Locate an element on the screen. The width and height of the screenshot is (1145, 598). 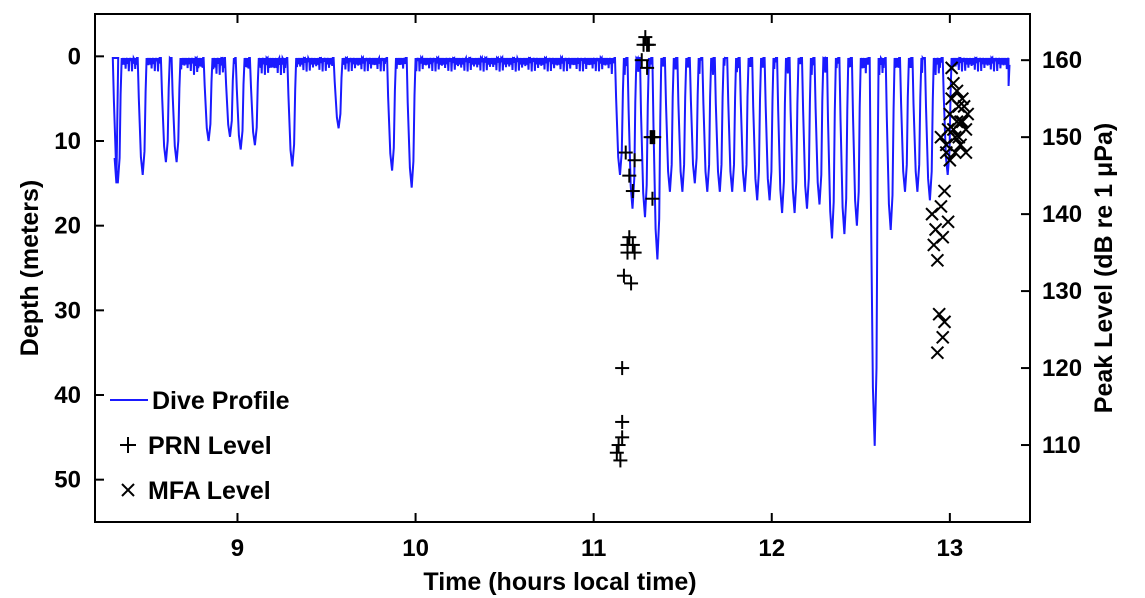
y-left-tick-label: 30 is located at coordinates (67, 310).